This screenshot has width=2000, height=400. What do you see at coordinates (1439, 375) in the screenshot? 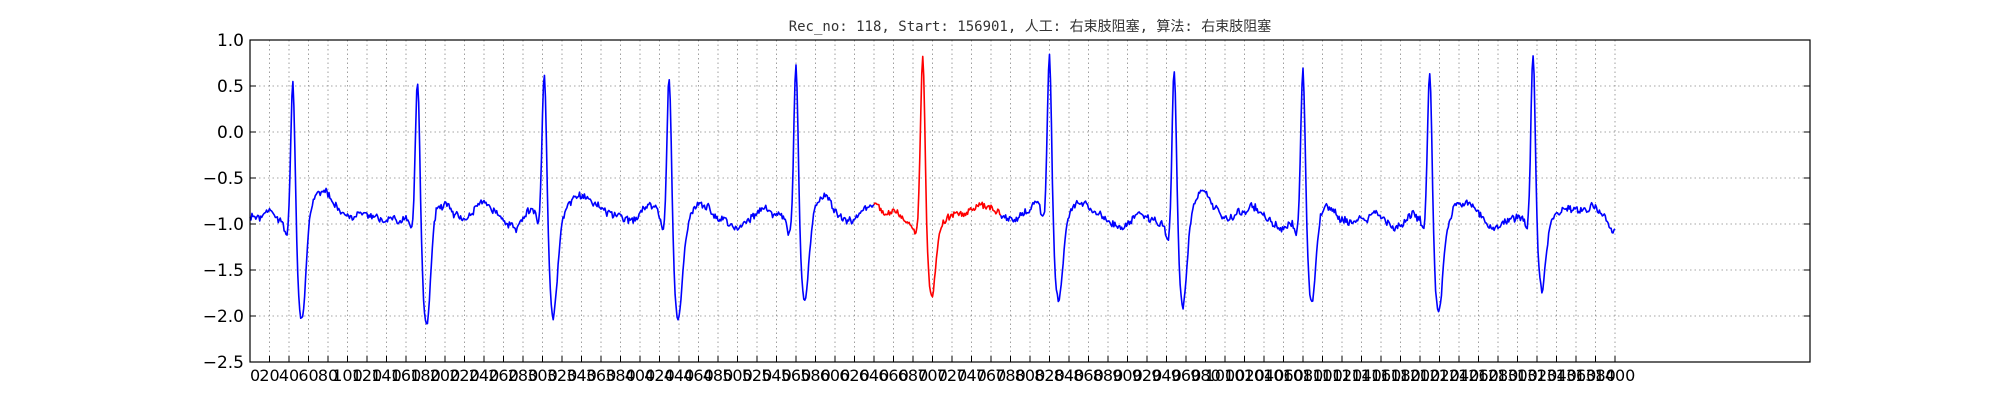
I see `x-tick-label: 1220` at bounding box center [1439, 375].